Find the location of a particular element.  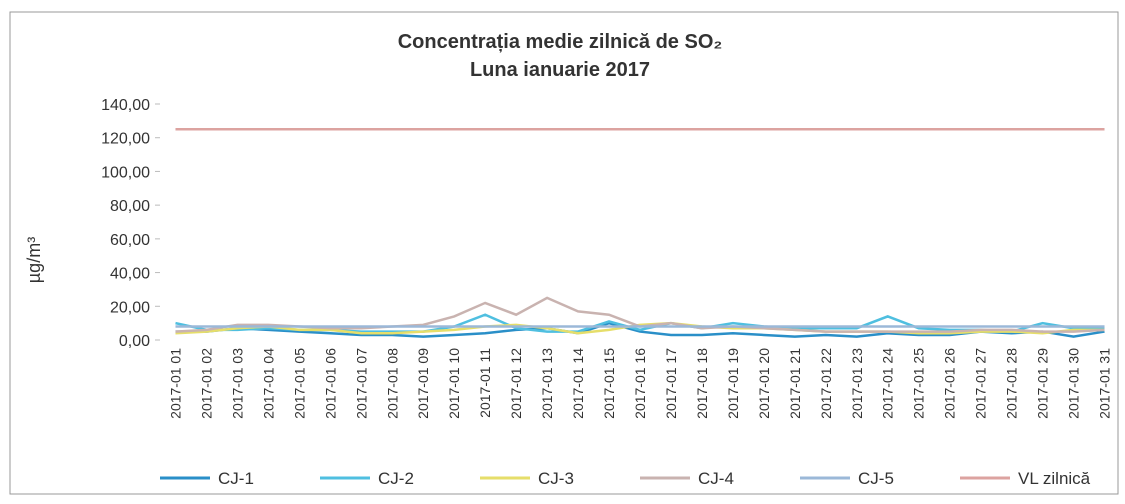

y-tick-label: 40,00 is located at coordinates (130, 274).